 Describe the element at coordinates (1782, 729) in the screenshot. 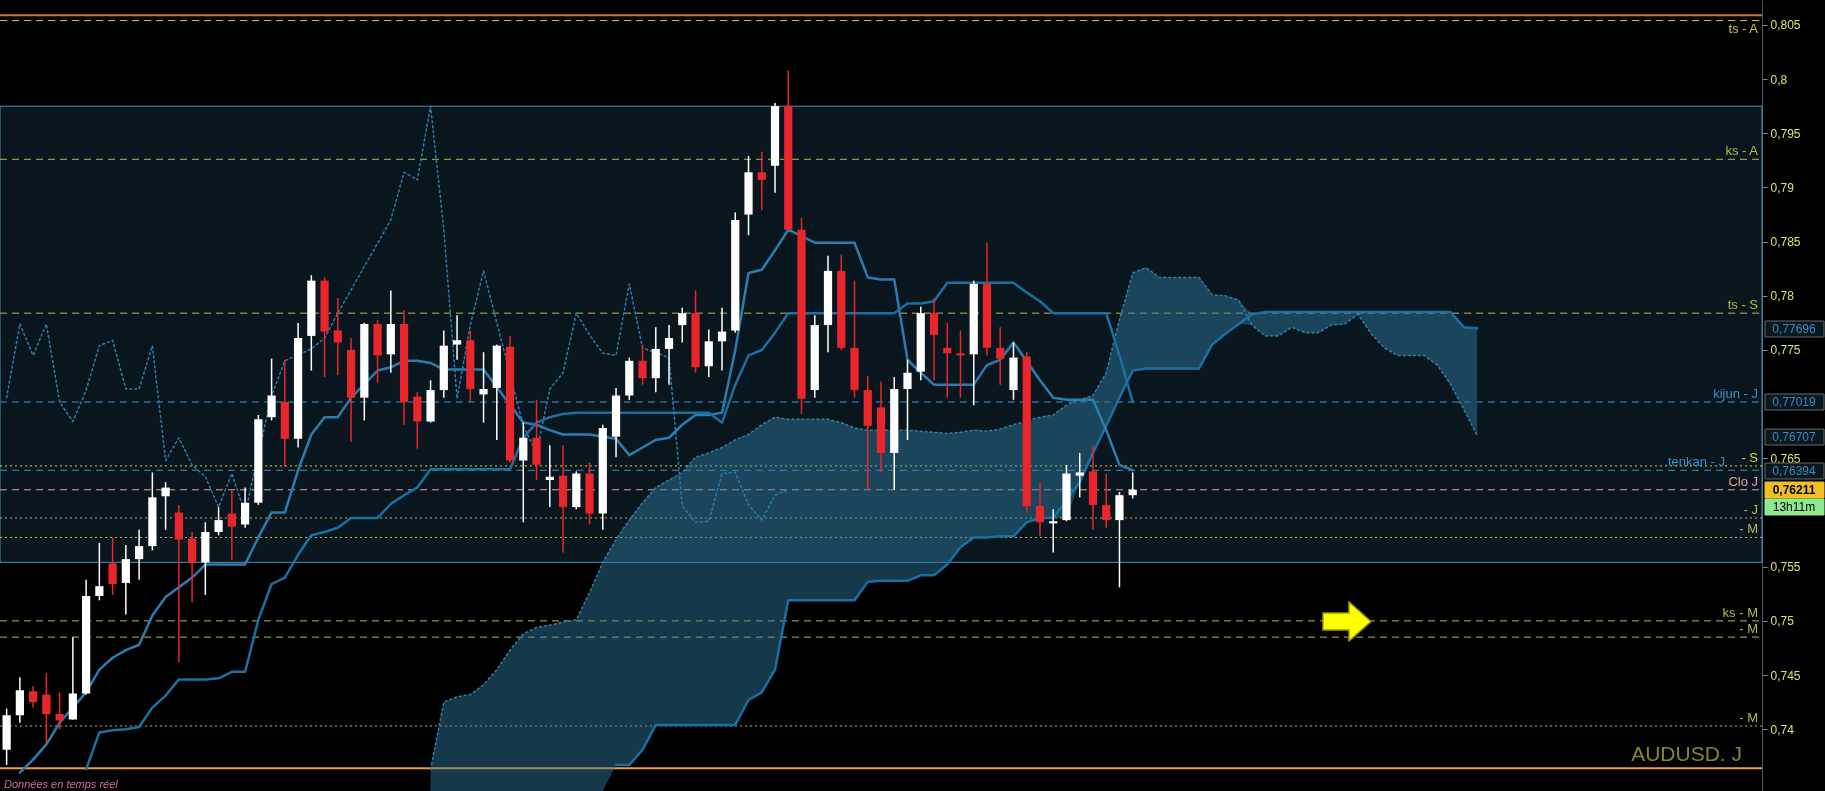

I see `y-tick-label: 0,74` at that location.